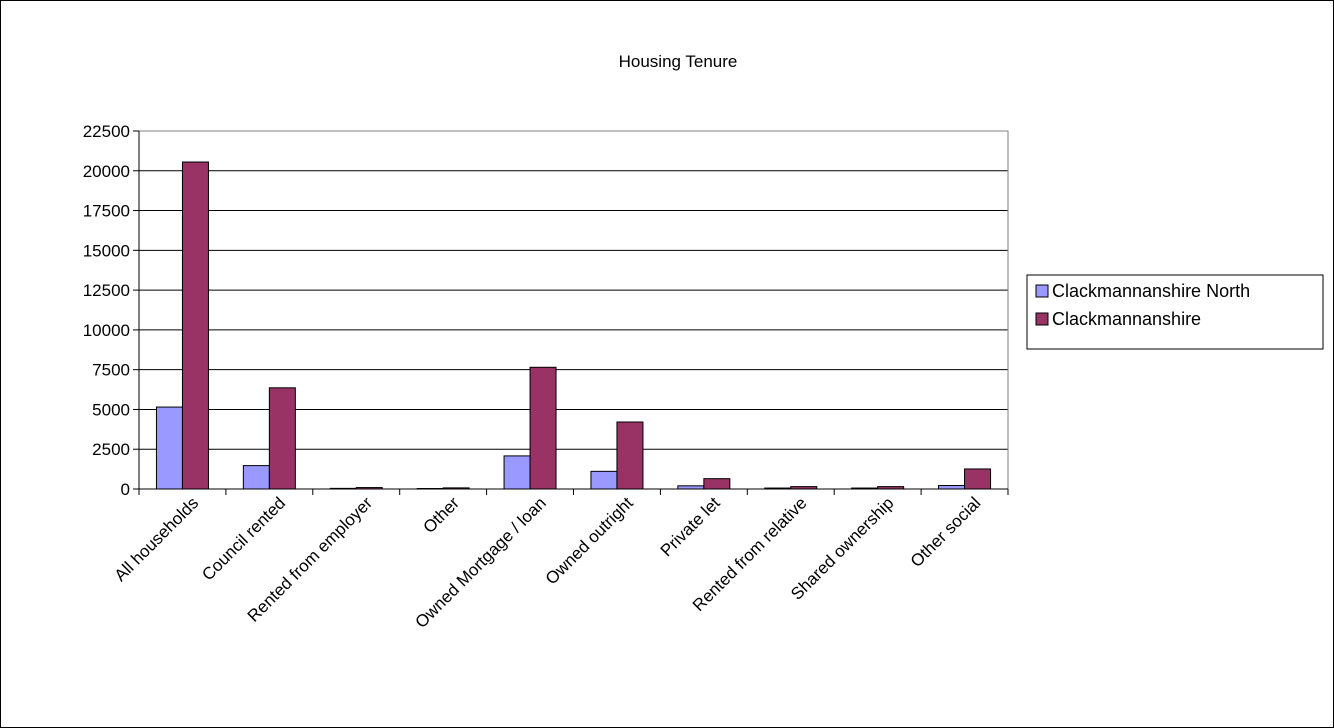 Image resolution: width=1334 pixels, height=728 pixels. What do you see at coordinates (111, 449) in the screenshot?
I see `y-tick-label: 2500` at bounding box center [111, 449].